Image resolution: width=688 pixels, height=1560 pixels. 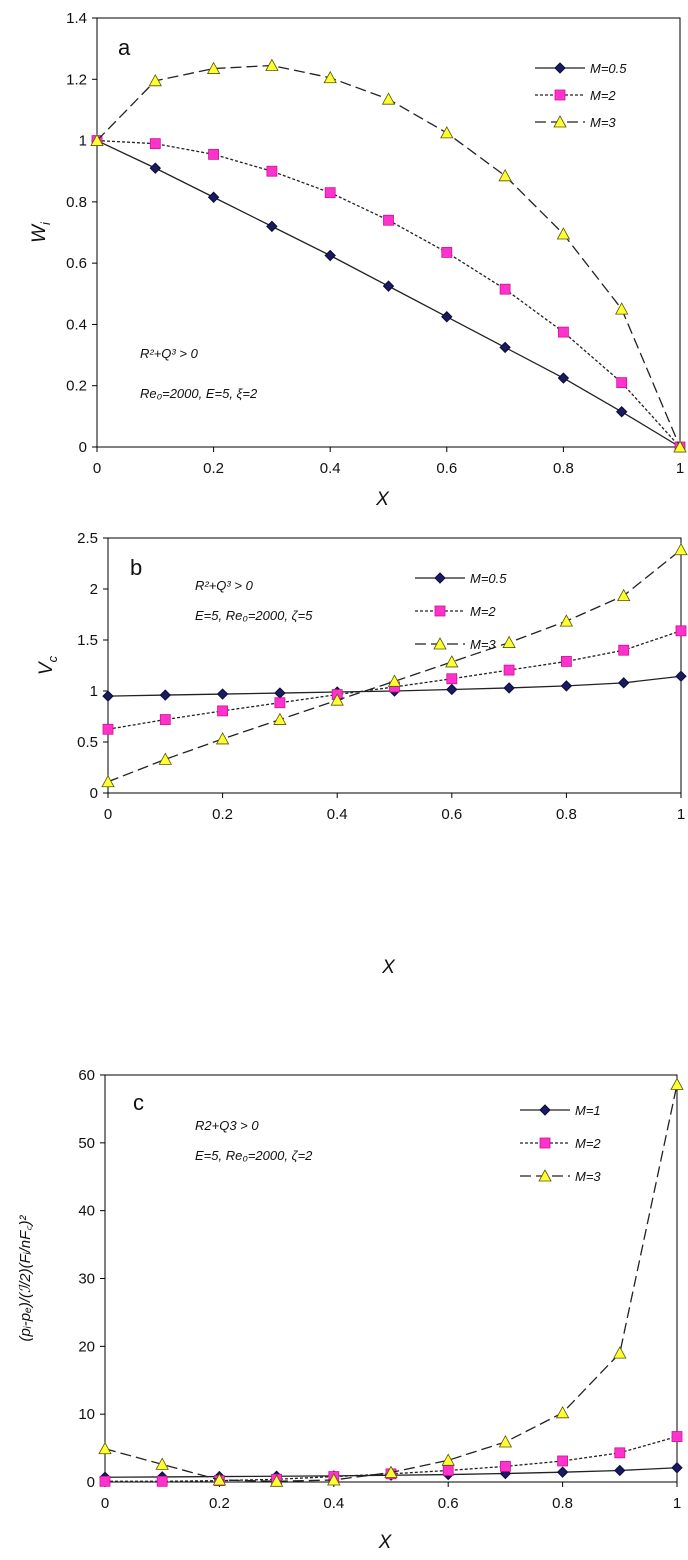 What do you see at coordinates (86, 1075) in the screenshot?
I see `y-tick-label: 60` at bounding box center [86, 1075].